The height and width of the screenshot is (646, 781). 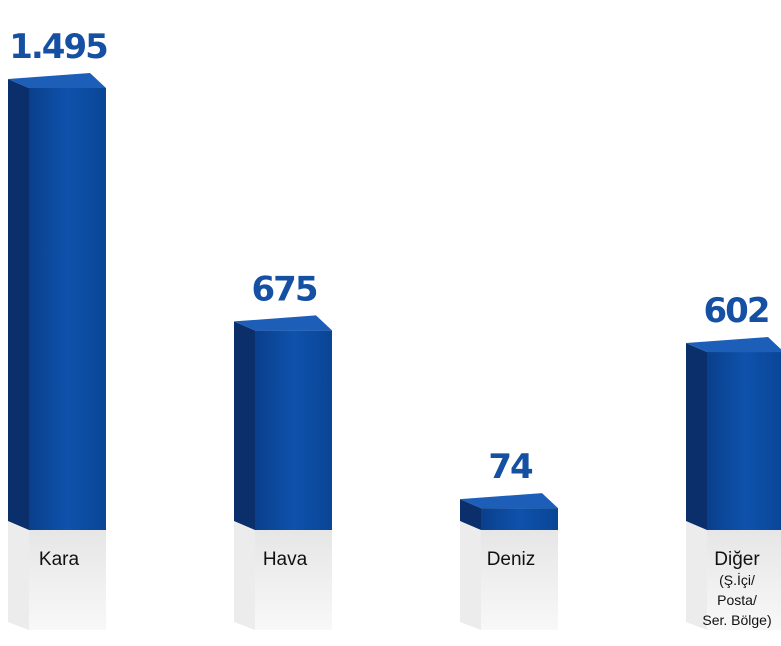 What do you see at coordinates (737, 600) in the screenshot?
I see `category-note: Posta/` at bounding box center [737, 600].